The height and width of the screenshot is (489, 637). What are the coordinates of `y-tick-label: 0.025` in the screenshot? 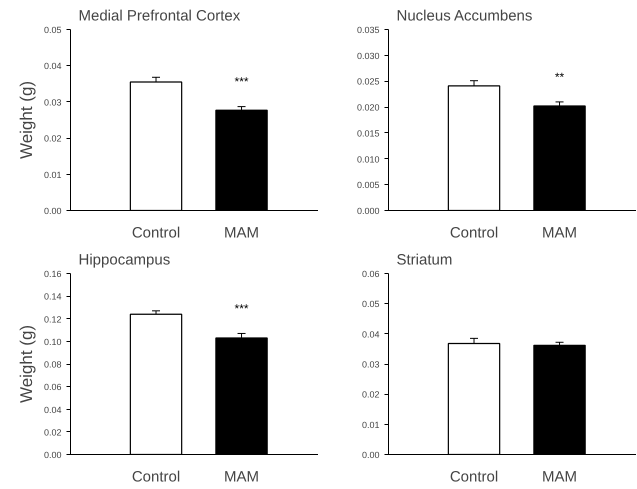 It's located at (368, 81).